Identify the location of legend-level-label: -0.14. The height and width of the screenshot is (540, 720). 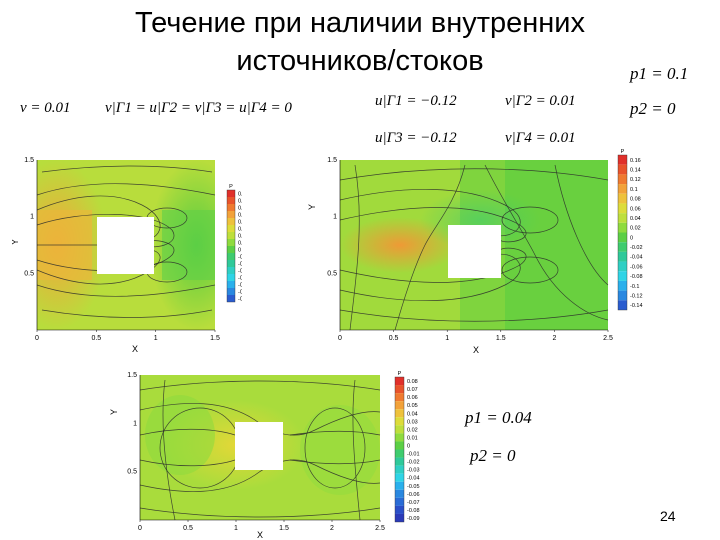
(240, 300).